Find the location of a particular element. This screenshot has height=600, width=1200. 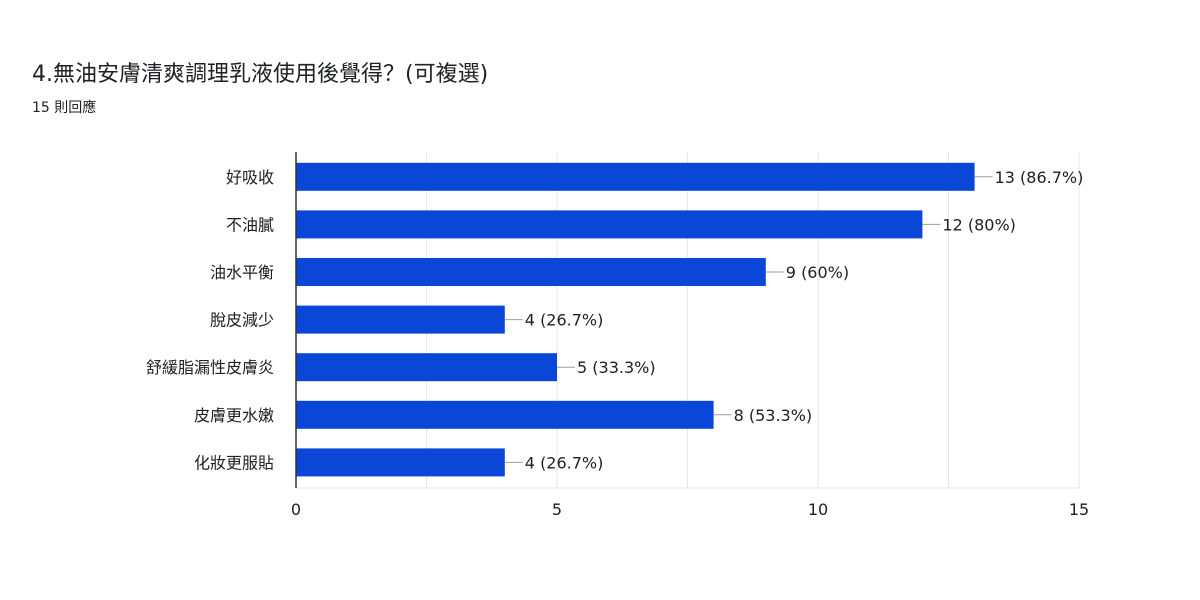

data-label: 8 (53.3%) is located at coordinates (773, 415).